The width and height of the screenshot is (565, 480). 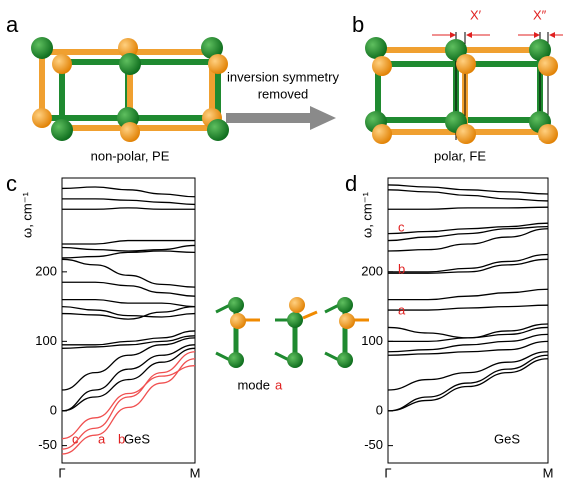 What do you see at coordinates (253, 384) in the screenshot?
I see `mode-text: mode` at bounding box center [253, 384].